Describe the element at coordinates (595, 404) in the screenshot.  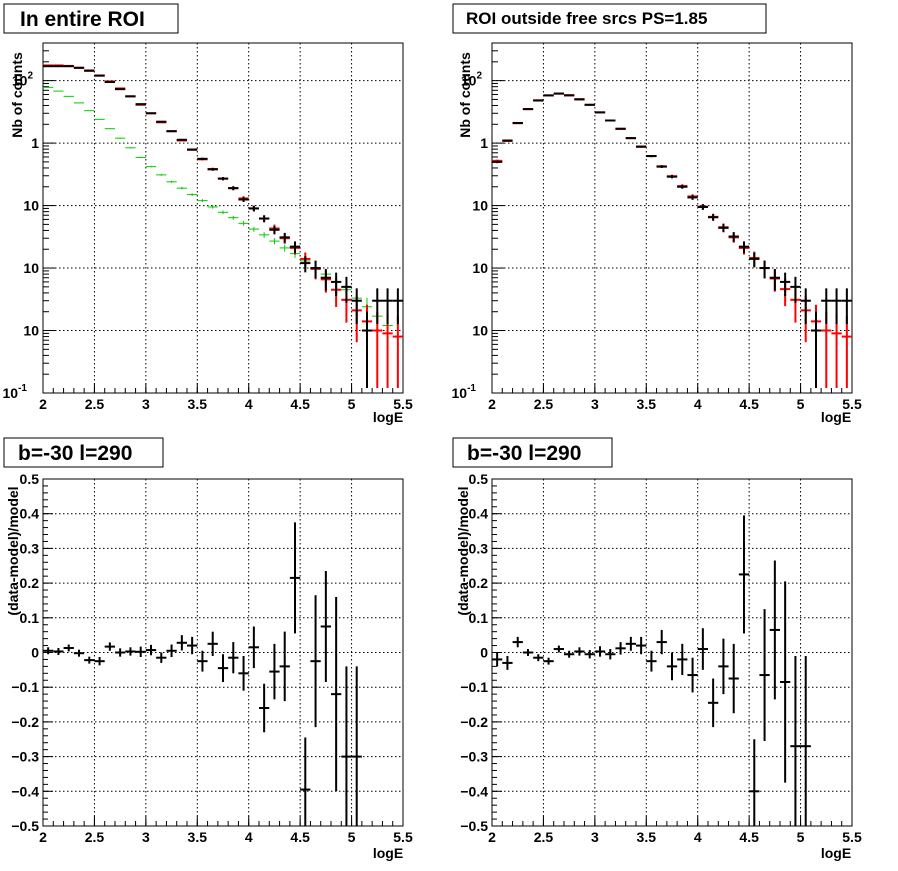
I see `x-tick-label: 3` at that location.